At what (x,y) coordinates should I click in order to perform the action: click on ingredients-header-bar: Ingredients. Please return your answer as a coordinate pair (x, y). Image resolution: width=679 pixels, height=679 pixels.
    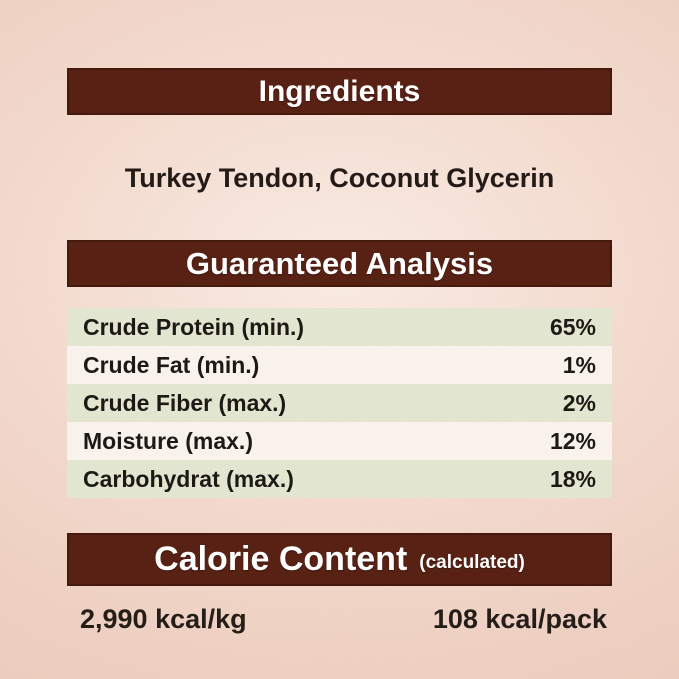
    Looking at the image, I should click on (339, 91).